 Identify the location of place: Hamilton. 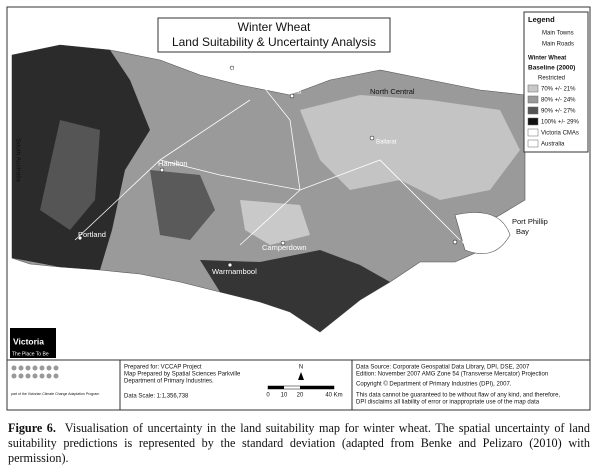
(173, 163).